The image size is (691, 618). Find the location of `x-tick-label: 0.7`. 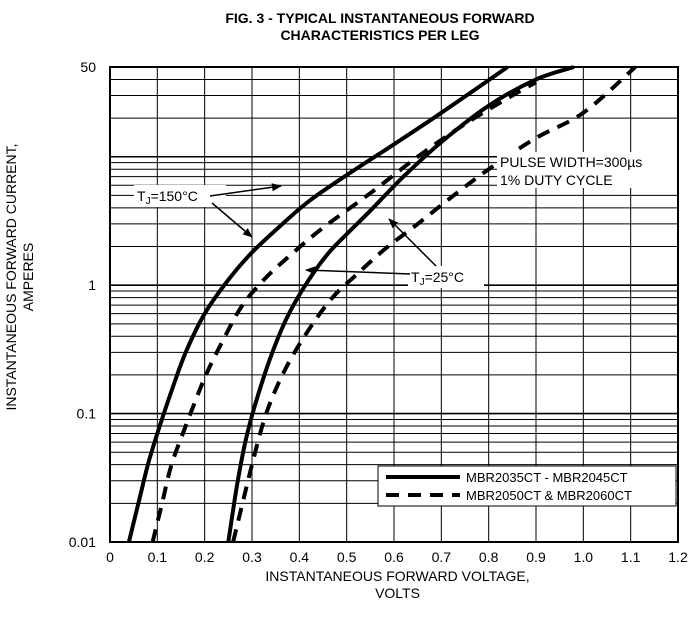

x-tick-label: 0.7 is located at coordinates (442, 557).